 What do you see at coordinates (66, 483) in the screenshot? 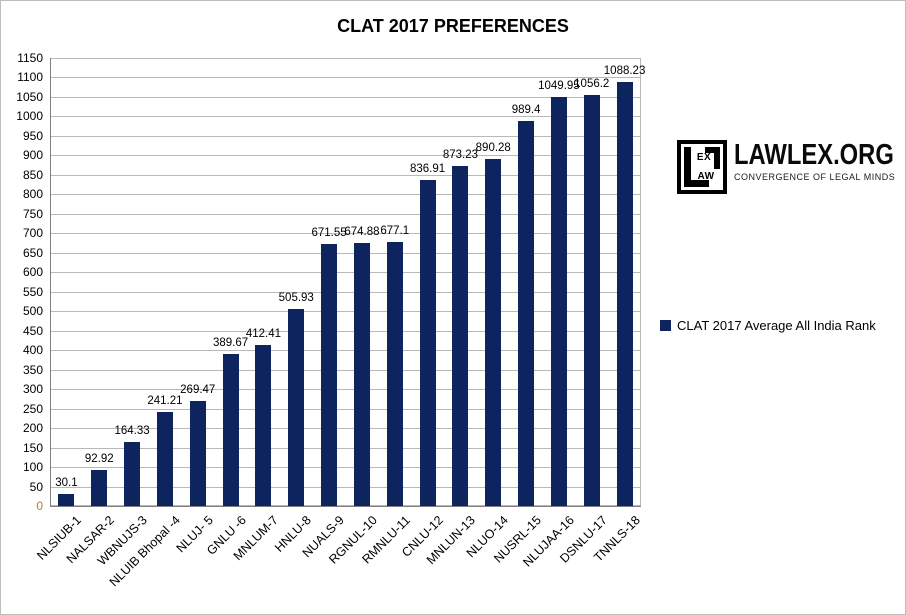
I see `bar-value-label: 30.1` at bounding box center [66, 483].